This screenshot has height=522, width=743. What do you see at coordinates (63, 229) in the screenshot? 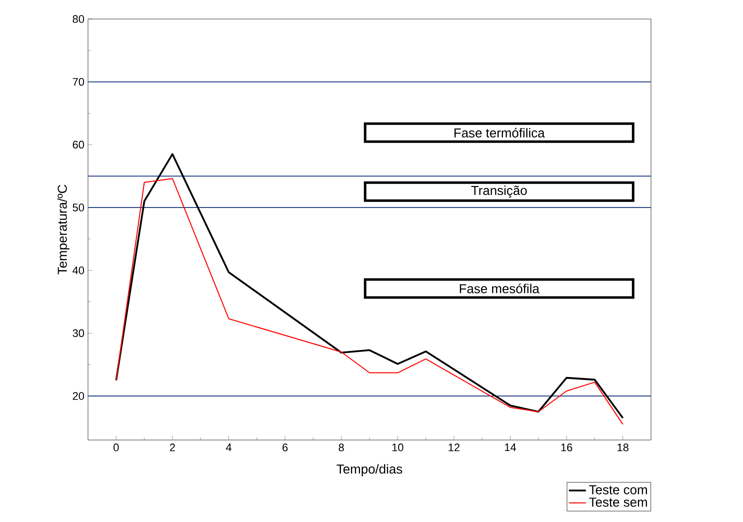
I see `y-axis-title: Temperatura/ºC` at bounding box center [63, 229].